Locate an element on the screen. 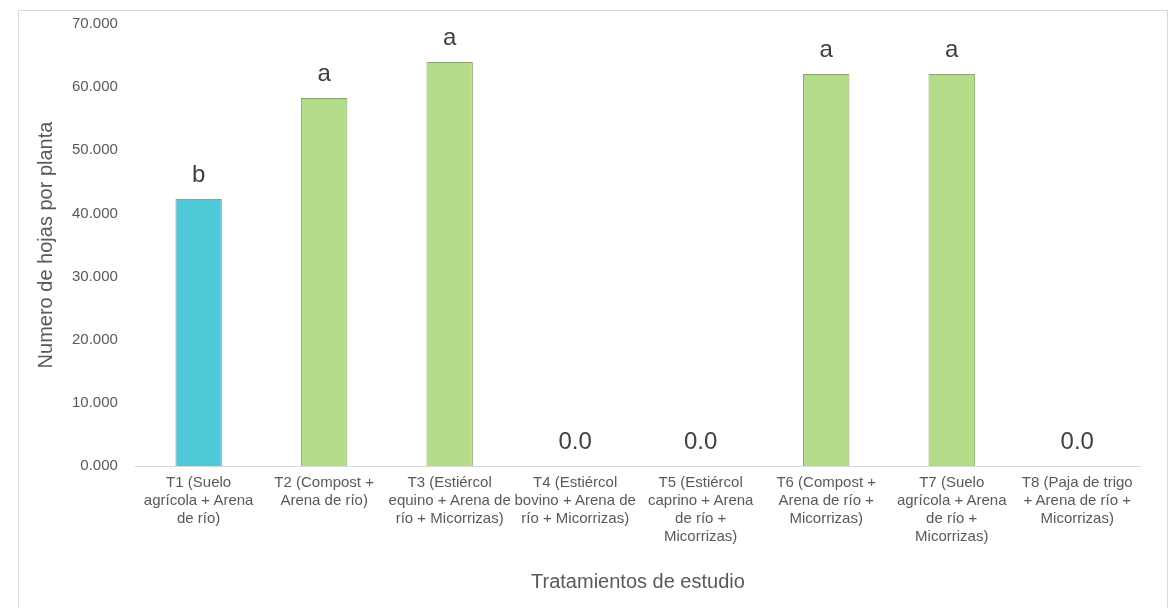 This screenshot has height=608, width=1170. x-tick-label: T8 (Paja de trigo + Arena de río + Micorrizas) is located at coordinates (1077, 500).